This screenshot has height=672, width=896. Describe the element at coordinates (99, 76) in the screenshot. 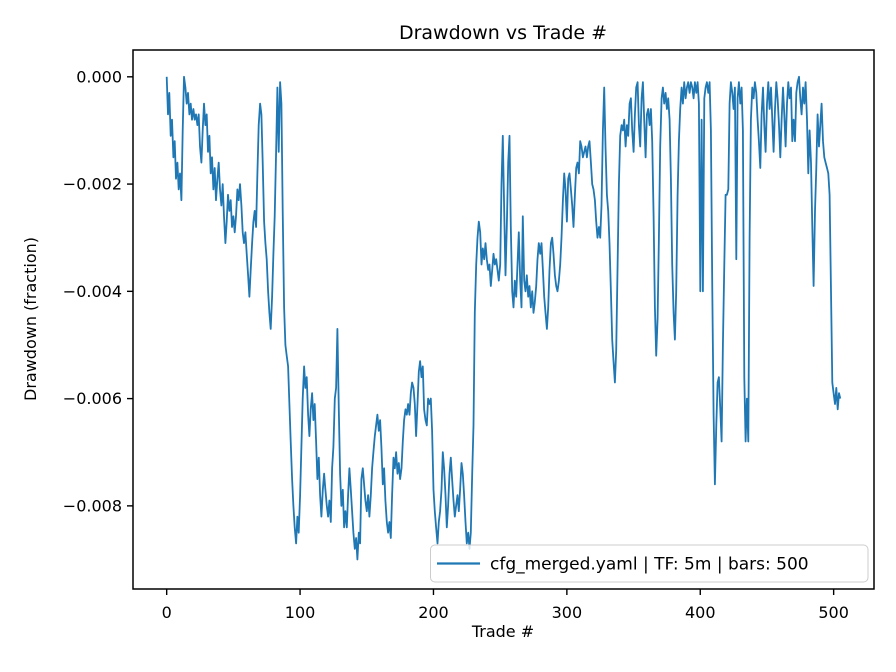

I see `y-tick-label: 0.000` at that location.